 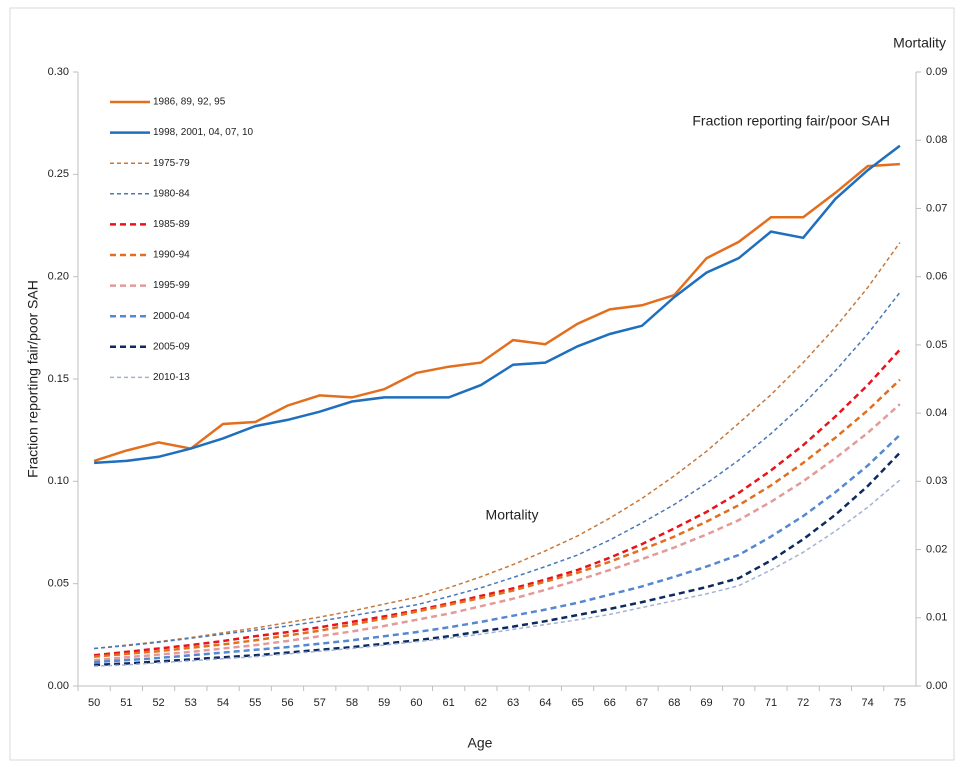 What do you see at coordinates (33, 379) in the screenshot?
I see `y-axis-title: Fraction reporting fair/poor SAH` at bounding box center [33, 379].